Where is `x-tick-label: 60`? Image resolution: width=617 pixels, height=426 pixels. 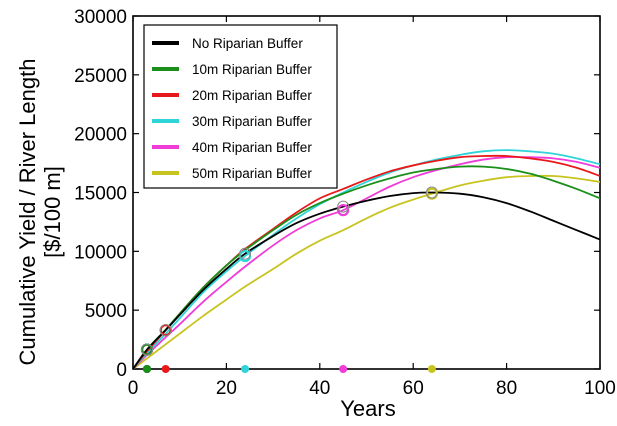 x-tick-label: 60 is located at coordinates (413, 388).